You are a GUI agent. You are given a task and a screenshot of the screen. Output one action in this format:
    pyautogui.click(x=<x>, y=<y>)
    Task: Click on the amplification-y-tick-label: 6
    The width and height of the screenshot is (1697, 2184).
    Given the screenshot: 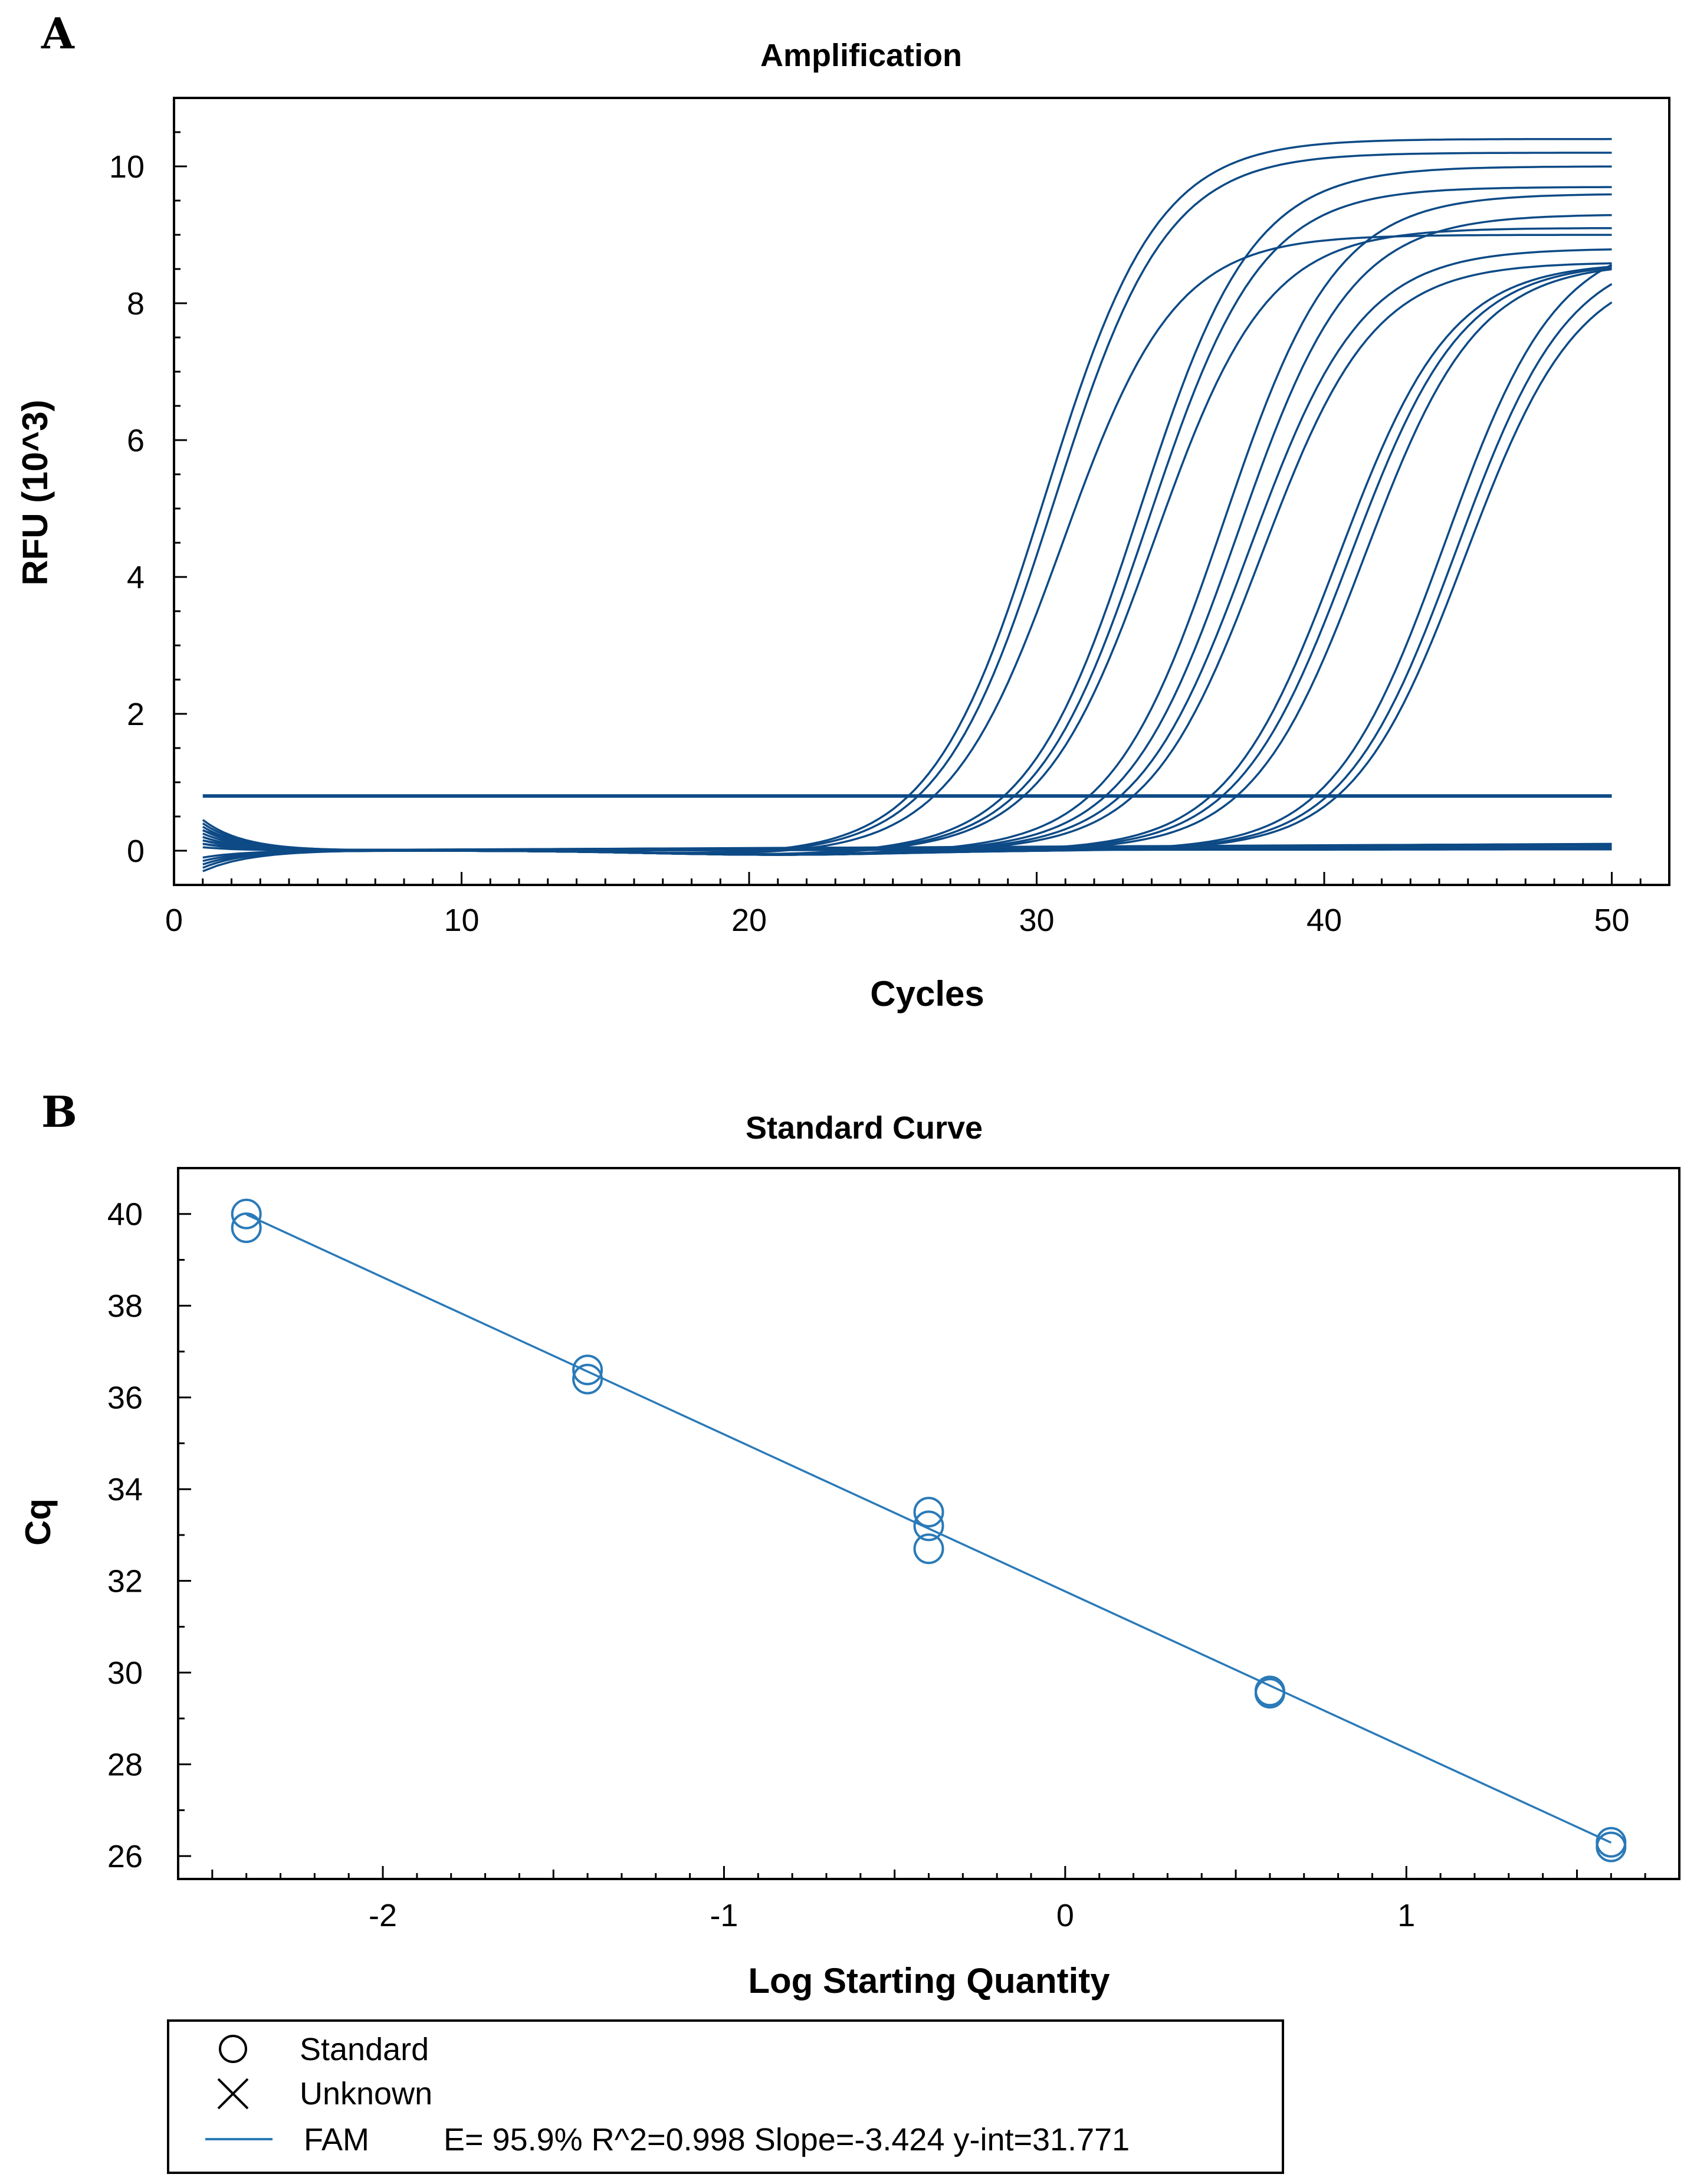 What is the action you would take?
    pyautogui.click(x=136, y=440)
    